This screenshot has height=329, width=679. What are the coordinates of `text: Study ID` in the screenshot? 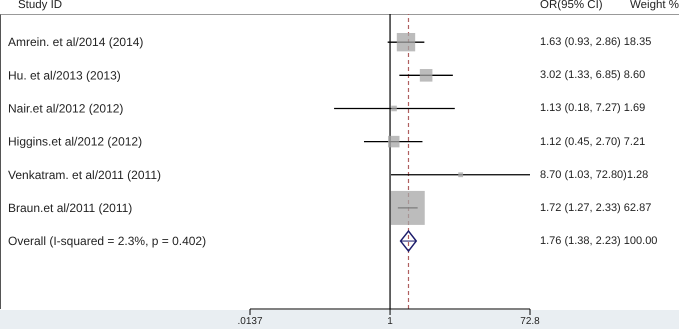 It's located at (40, 5).